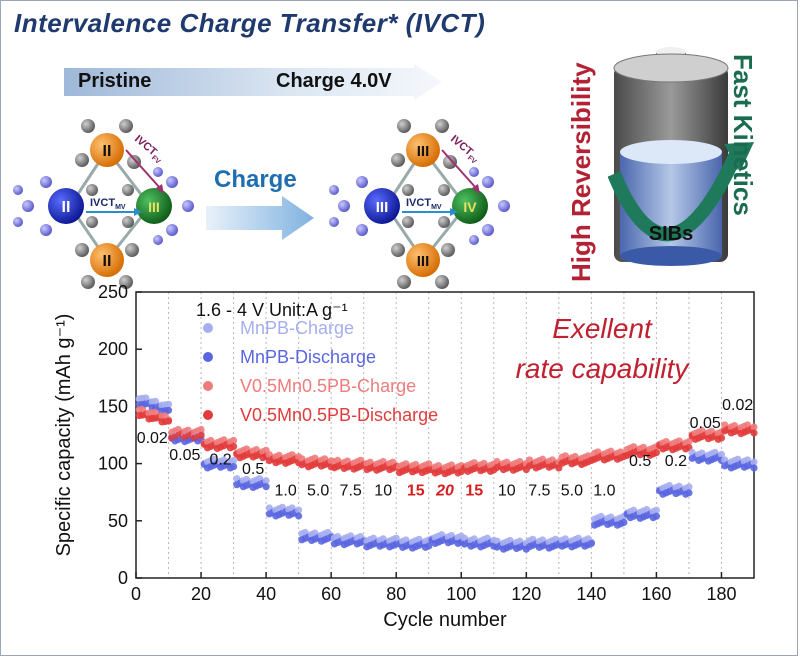 The width and height of the screenshot is (800, 658). Describe the element at coordinates (113, 292) in the screenshot. I see `y-tick-label: 250` at that location.